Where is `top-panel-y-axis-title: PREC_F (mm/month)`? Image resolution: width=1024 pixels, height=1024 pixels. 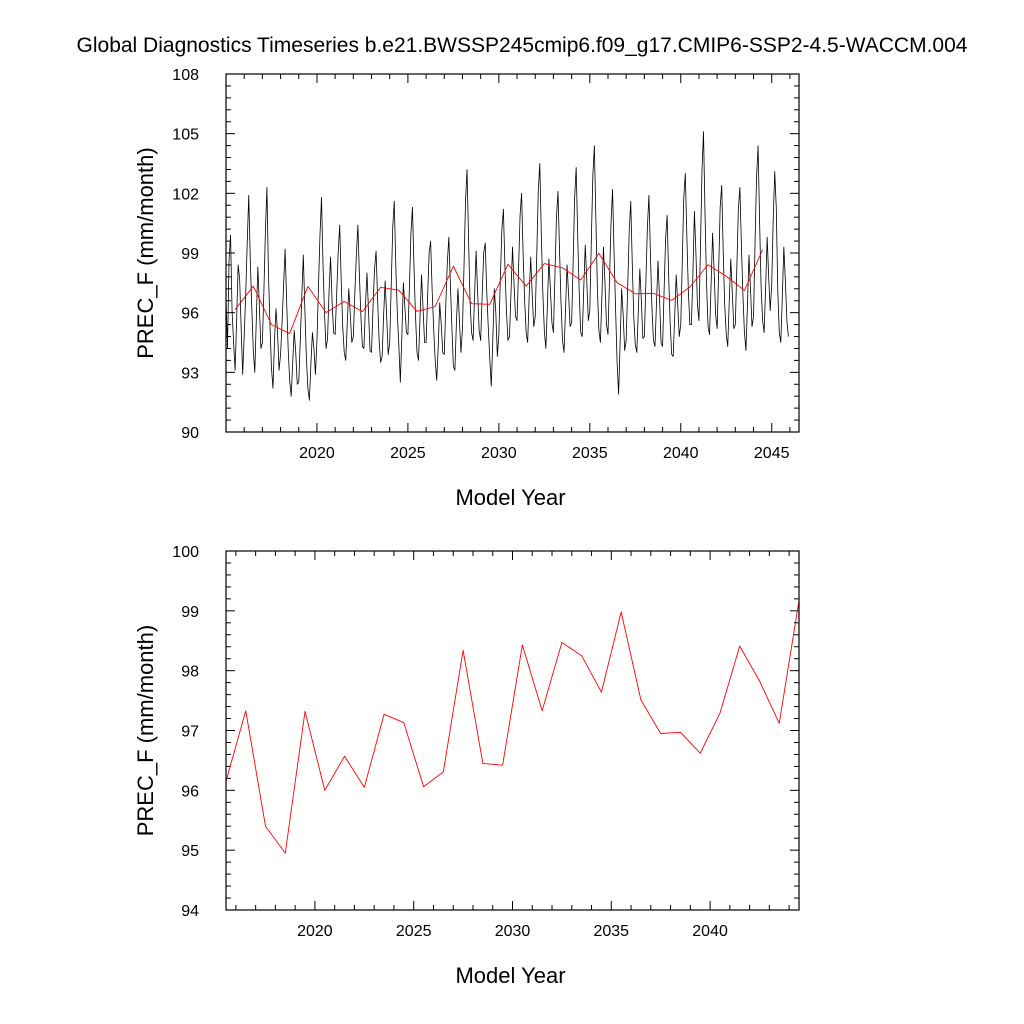 top-panel-y-axis-title: PREC_F (mm/month) is located at coordinates (145, 252).